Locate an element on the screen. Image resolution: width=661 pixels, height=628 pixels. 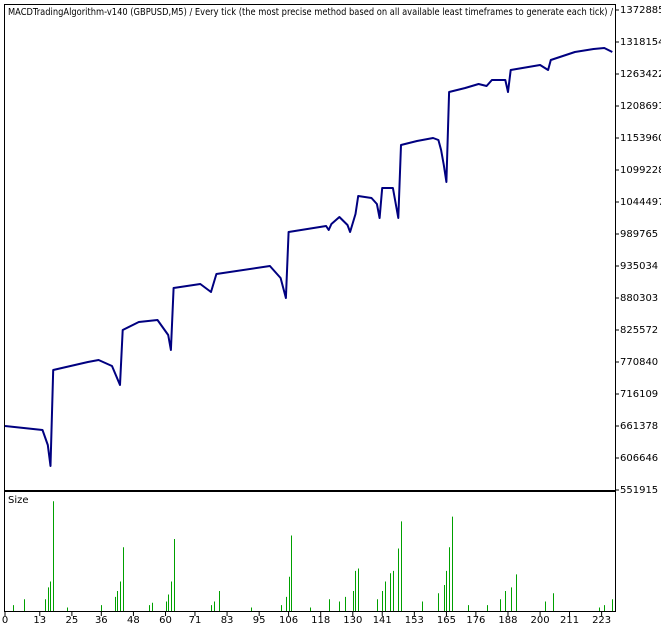
y-tick-label: 1153960 is located at coordinates (640, 138).